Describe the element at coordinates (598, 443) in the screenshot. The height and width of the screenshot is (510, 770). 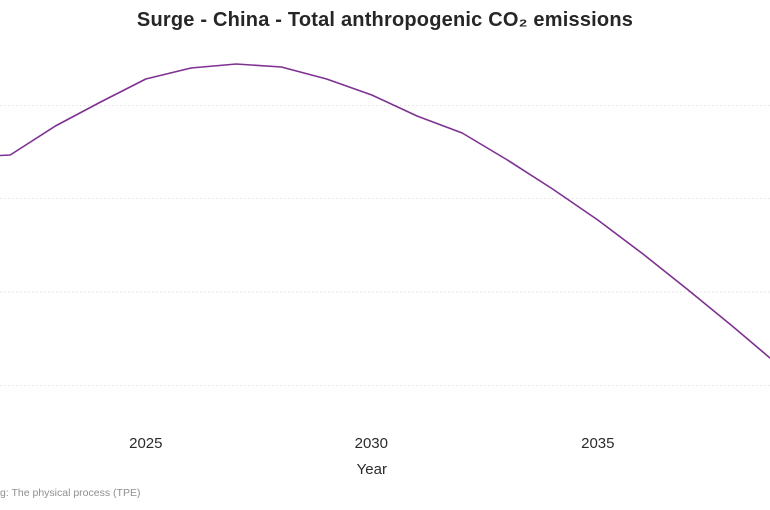
I see `x-tick-label: 2035` at that location.